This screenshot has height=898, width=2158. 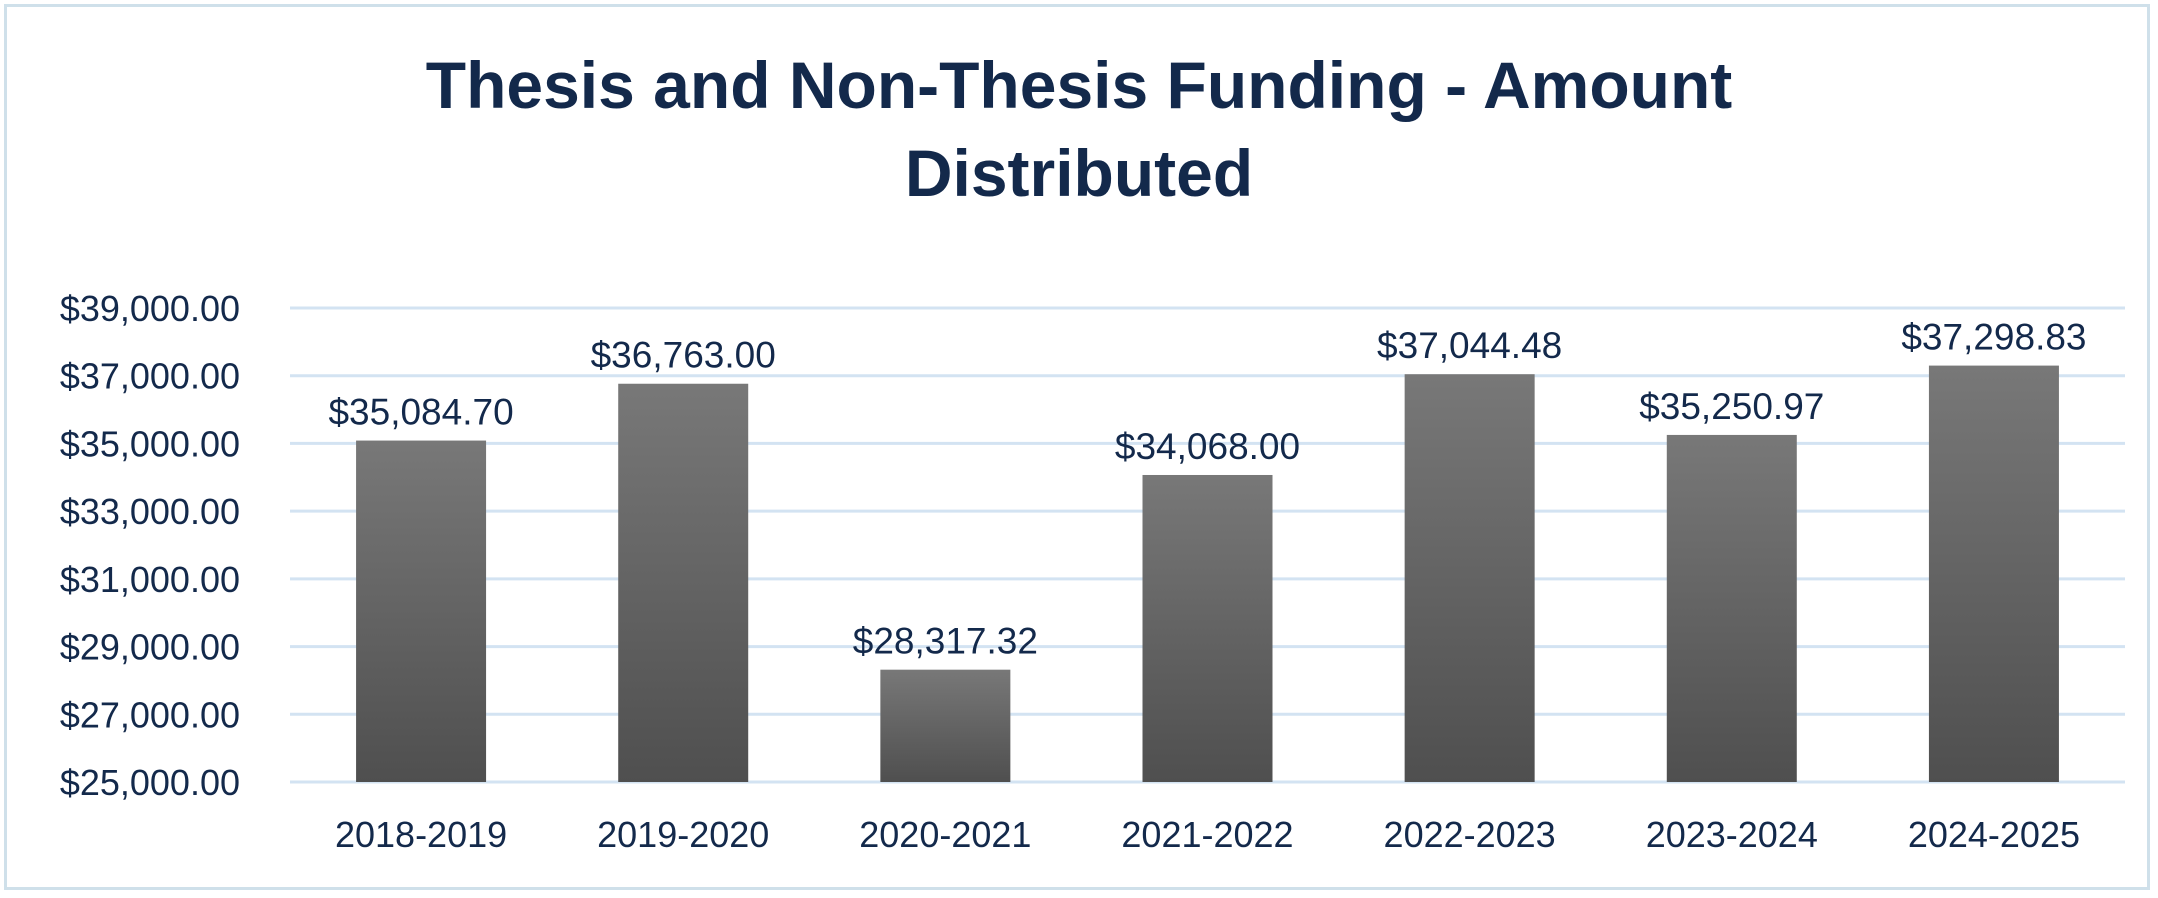 I want to click on chart-title-line-2: Distributed, so click(x=1079, y=173).